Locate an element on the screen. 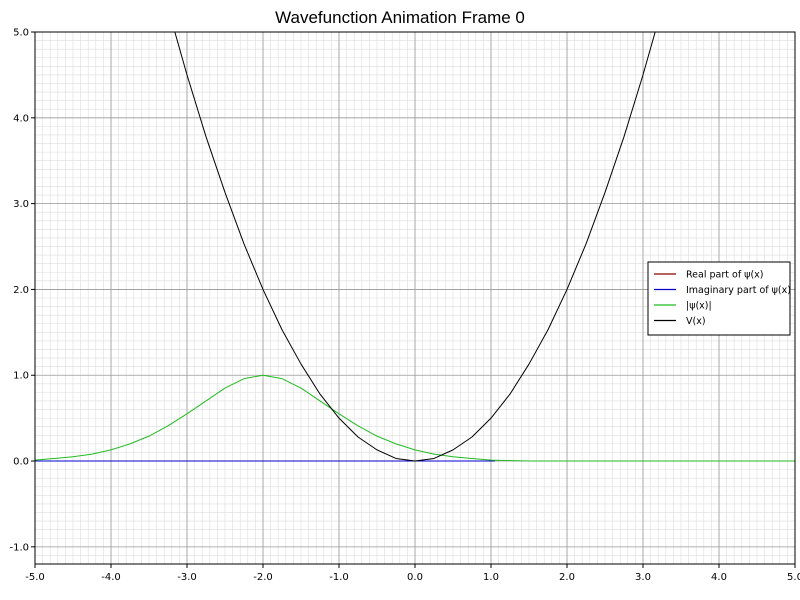 The image size is (800, 600). x-tick-label: -5.0 is located at coordinates (35, 577).